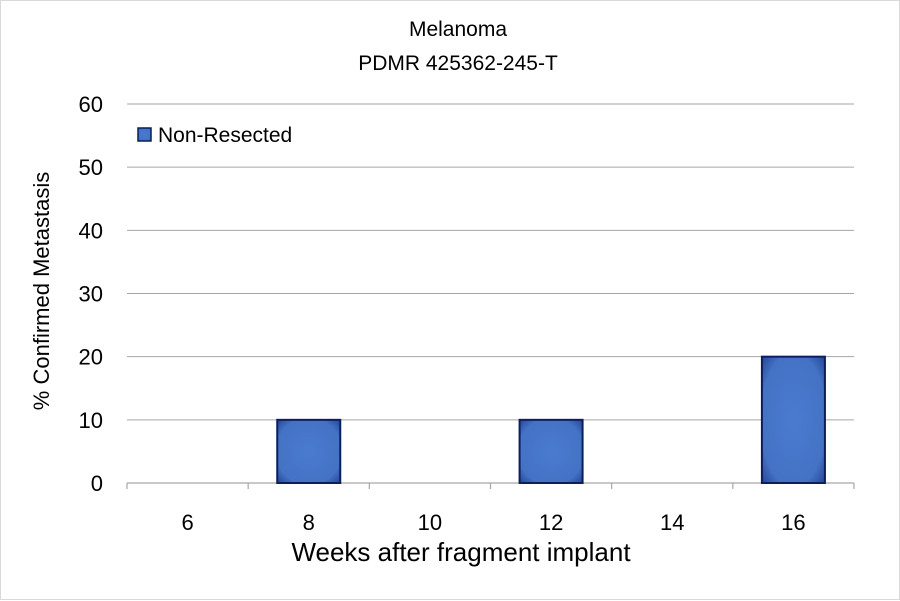  I want to click on x-tick-label: 16, so click(793, 522).